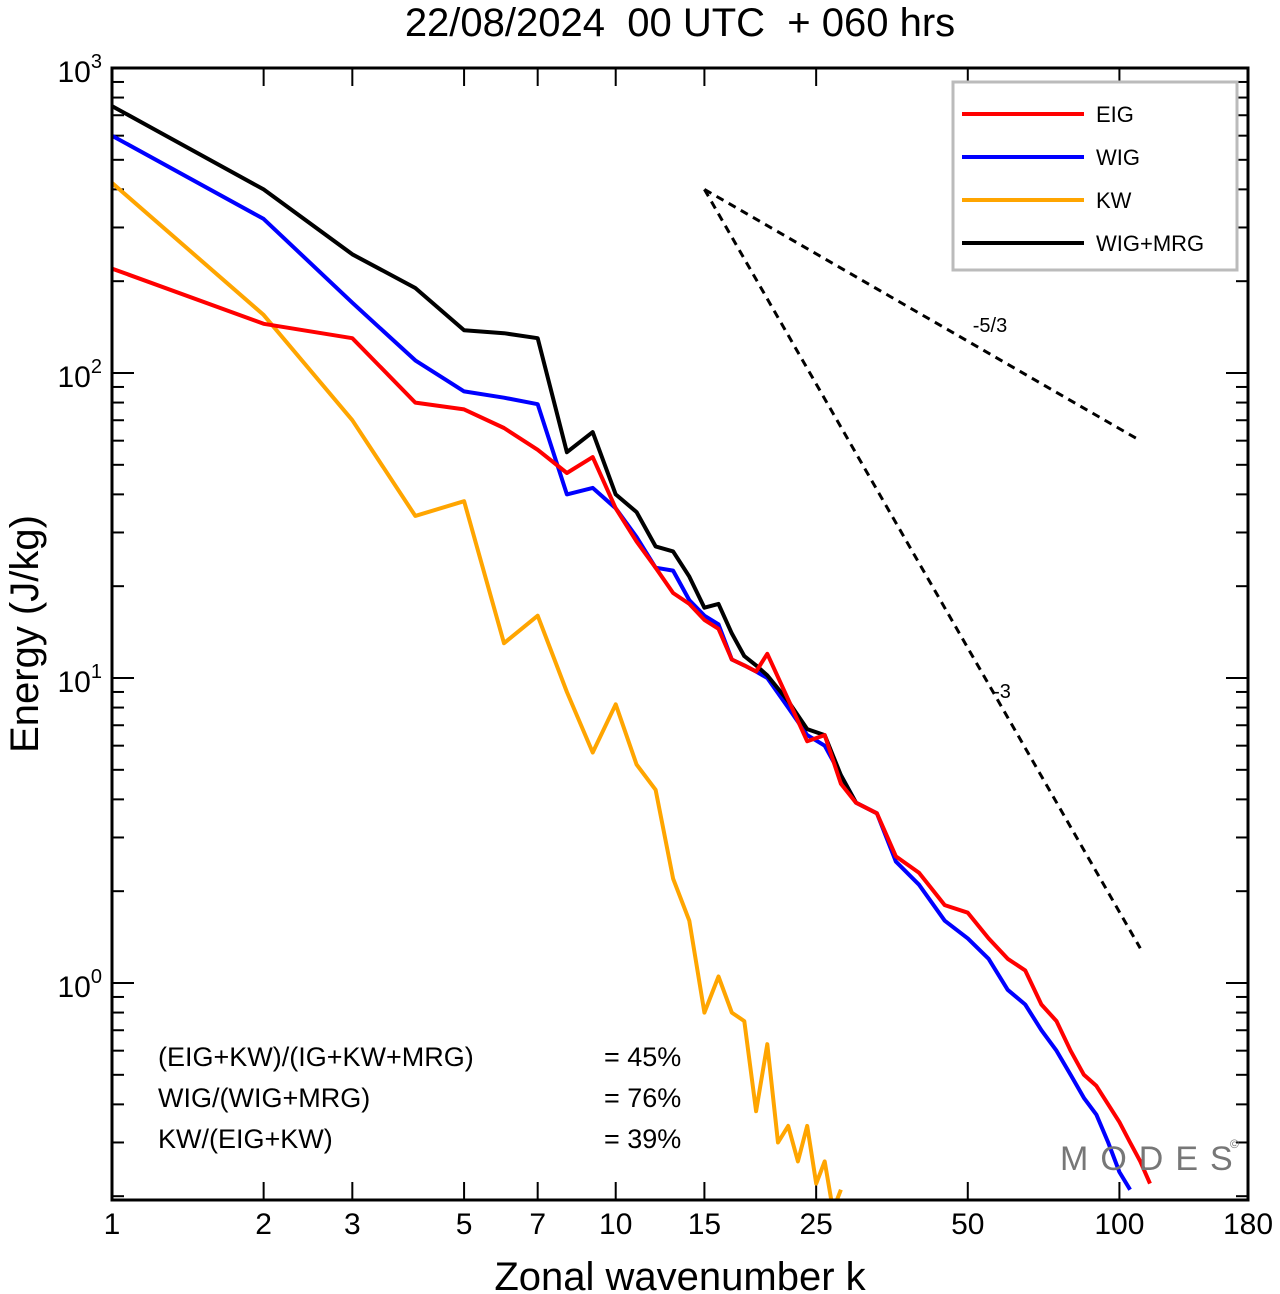  I want to click on stat-value: = 76%, so click(642, 1098).